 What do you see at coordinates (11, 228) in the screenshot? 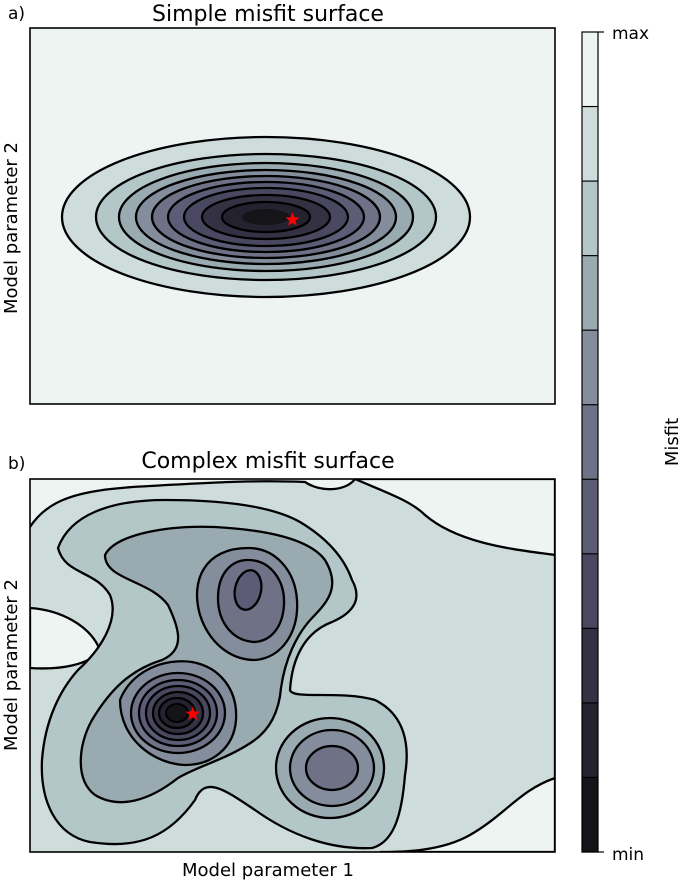
I see `panel-a-ylabel: Model parameter 2` at bounding box center [11, 228].